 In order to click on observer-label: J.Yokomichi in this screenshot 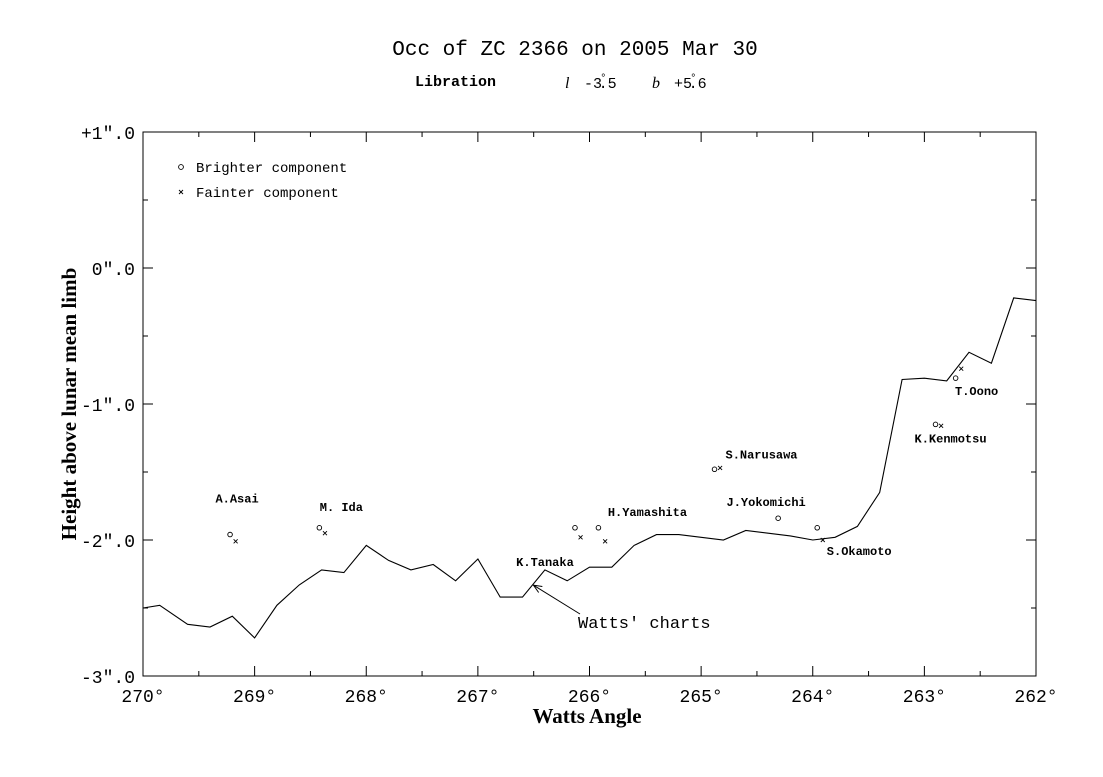, I will do `click(766, 503)`.